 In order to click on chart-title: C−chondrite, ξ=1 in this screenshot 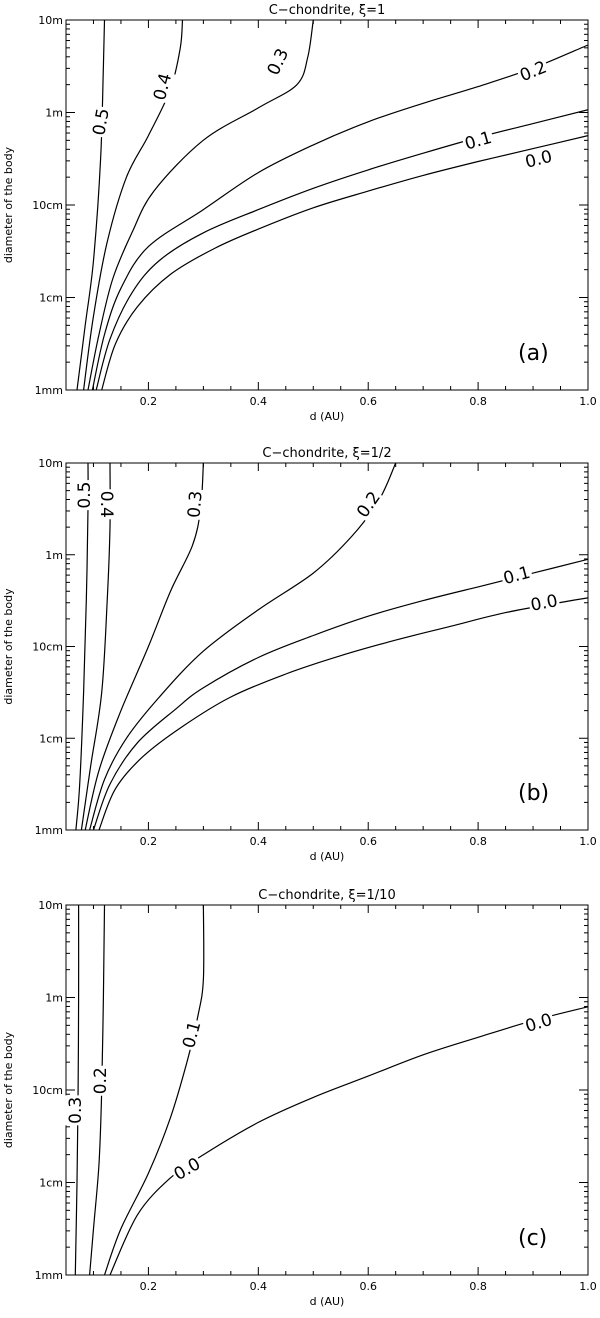, I will do `click(327, 10)`.